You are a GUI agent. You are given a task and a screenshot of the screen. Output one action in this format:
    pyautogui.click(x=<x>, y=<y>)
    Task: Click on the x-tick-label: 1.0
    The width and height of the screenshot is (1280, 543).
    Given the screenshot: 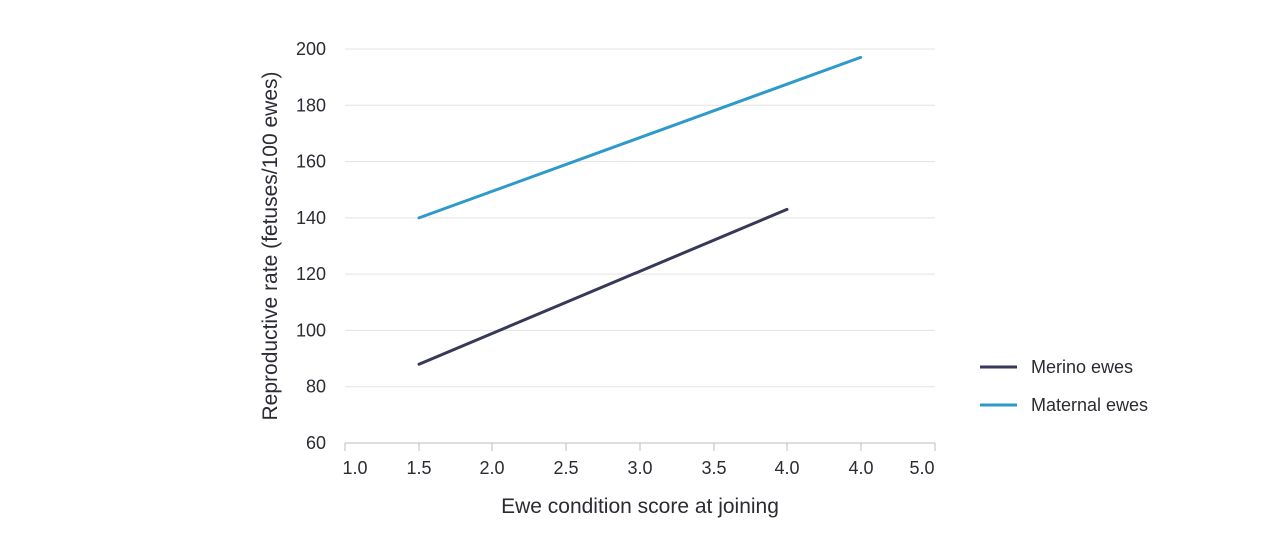 What is the action you would take?
    pyautogui.click(x=354, y=468)
    